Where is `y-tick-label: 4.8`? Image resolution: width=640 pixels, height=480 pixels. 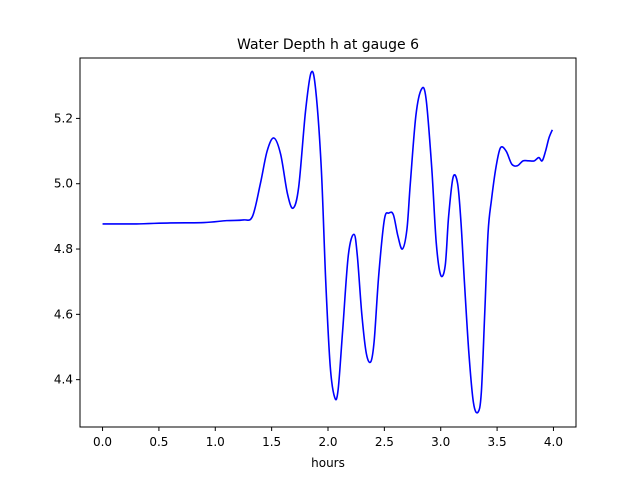
y-tick-label: 4.8 is located at coordinates (63, 249).